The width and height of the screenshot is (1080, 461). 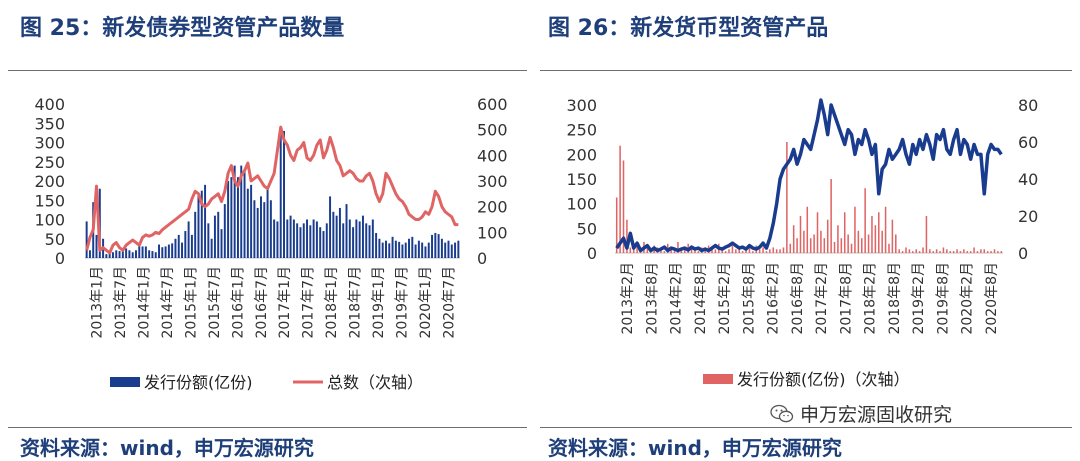 I want to click on chart2-x-tick-label: 2019年8月, so click(x=943, y=298).